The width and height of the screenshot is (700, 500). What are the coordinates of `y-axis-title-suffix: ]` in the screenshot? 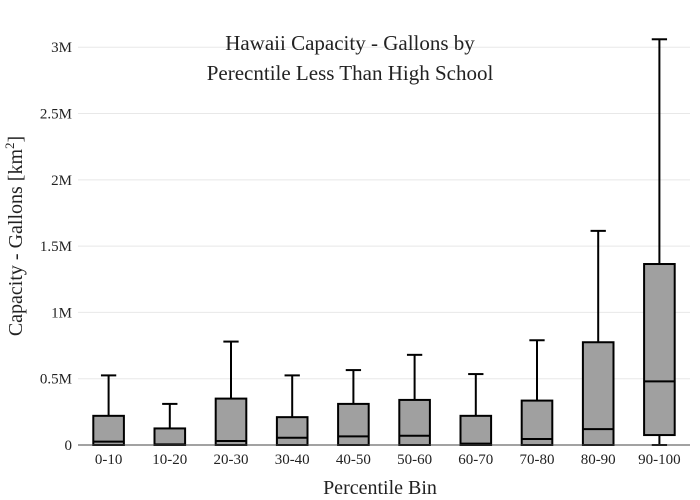 It's located at (16, 139).